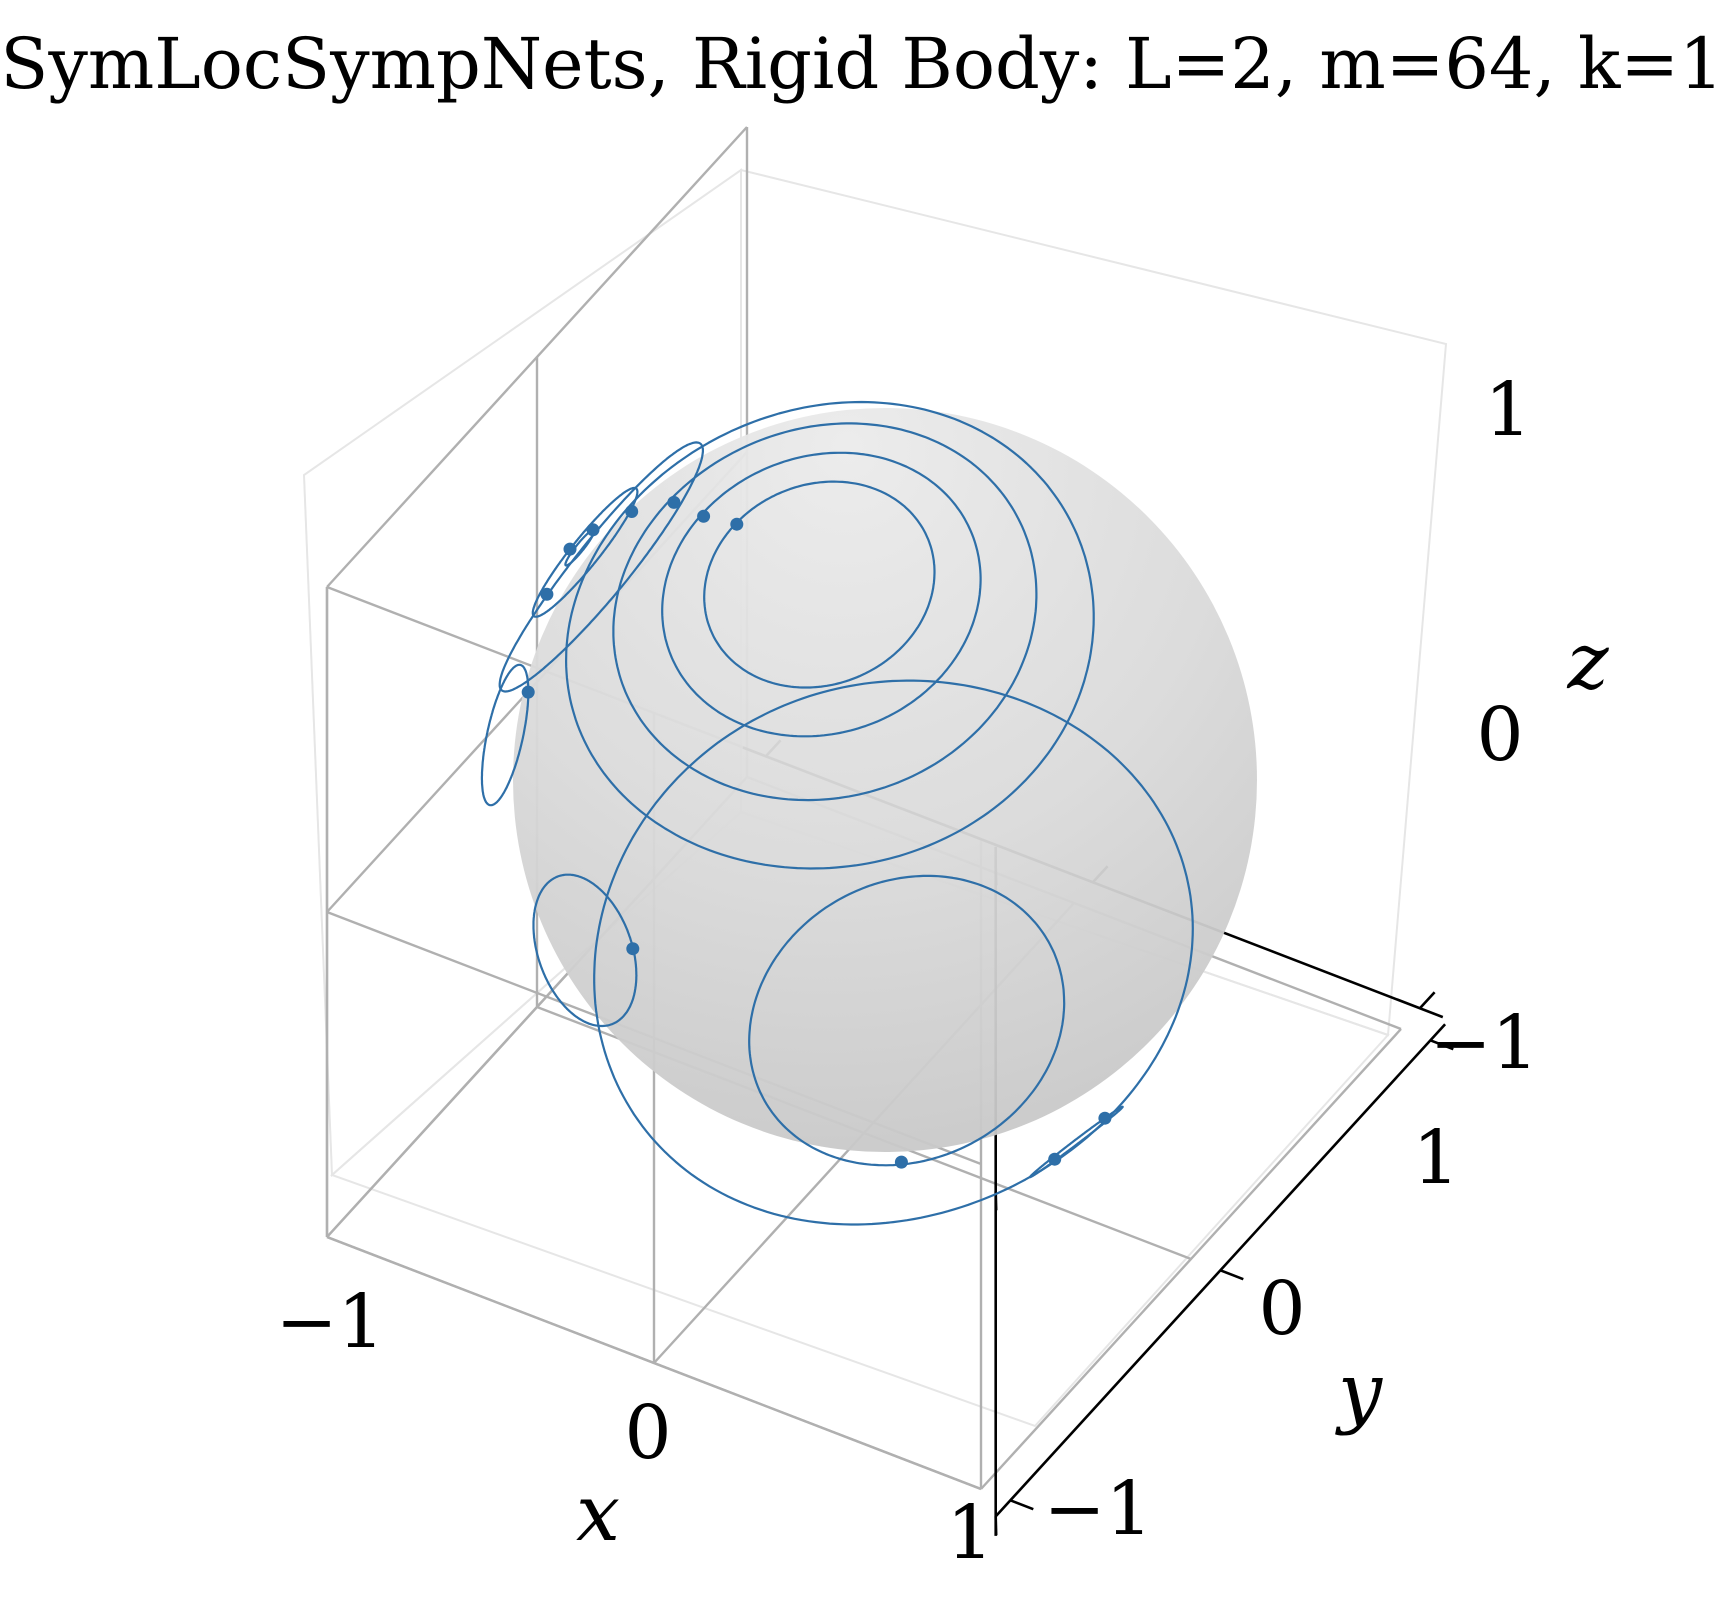 Image resolution: width=1724 pixels, height=1600 pixels. Describe the element at coordinates (1097, 1509) in the screenshot. I see `y-tick-label-neg1: −1` at that location.